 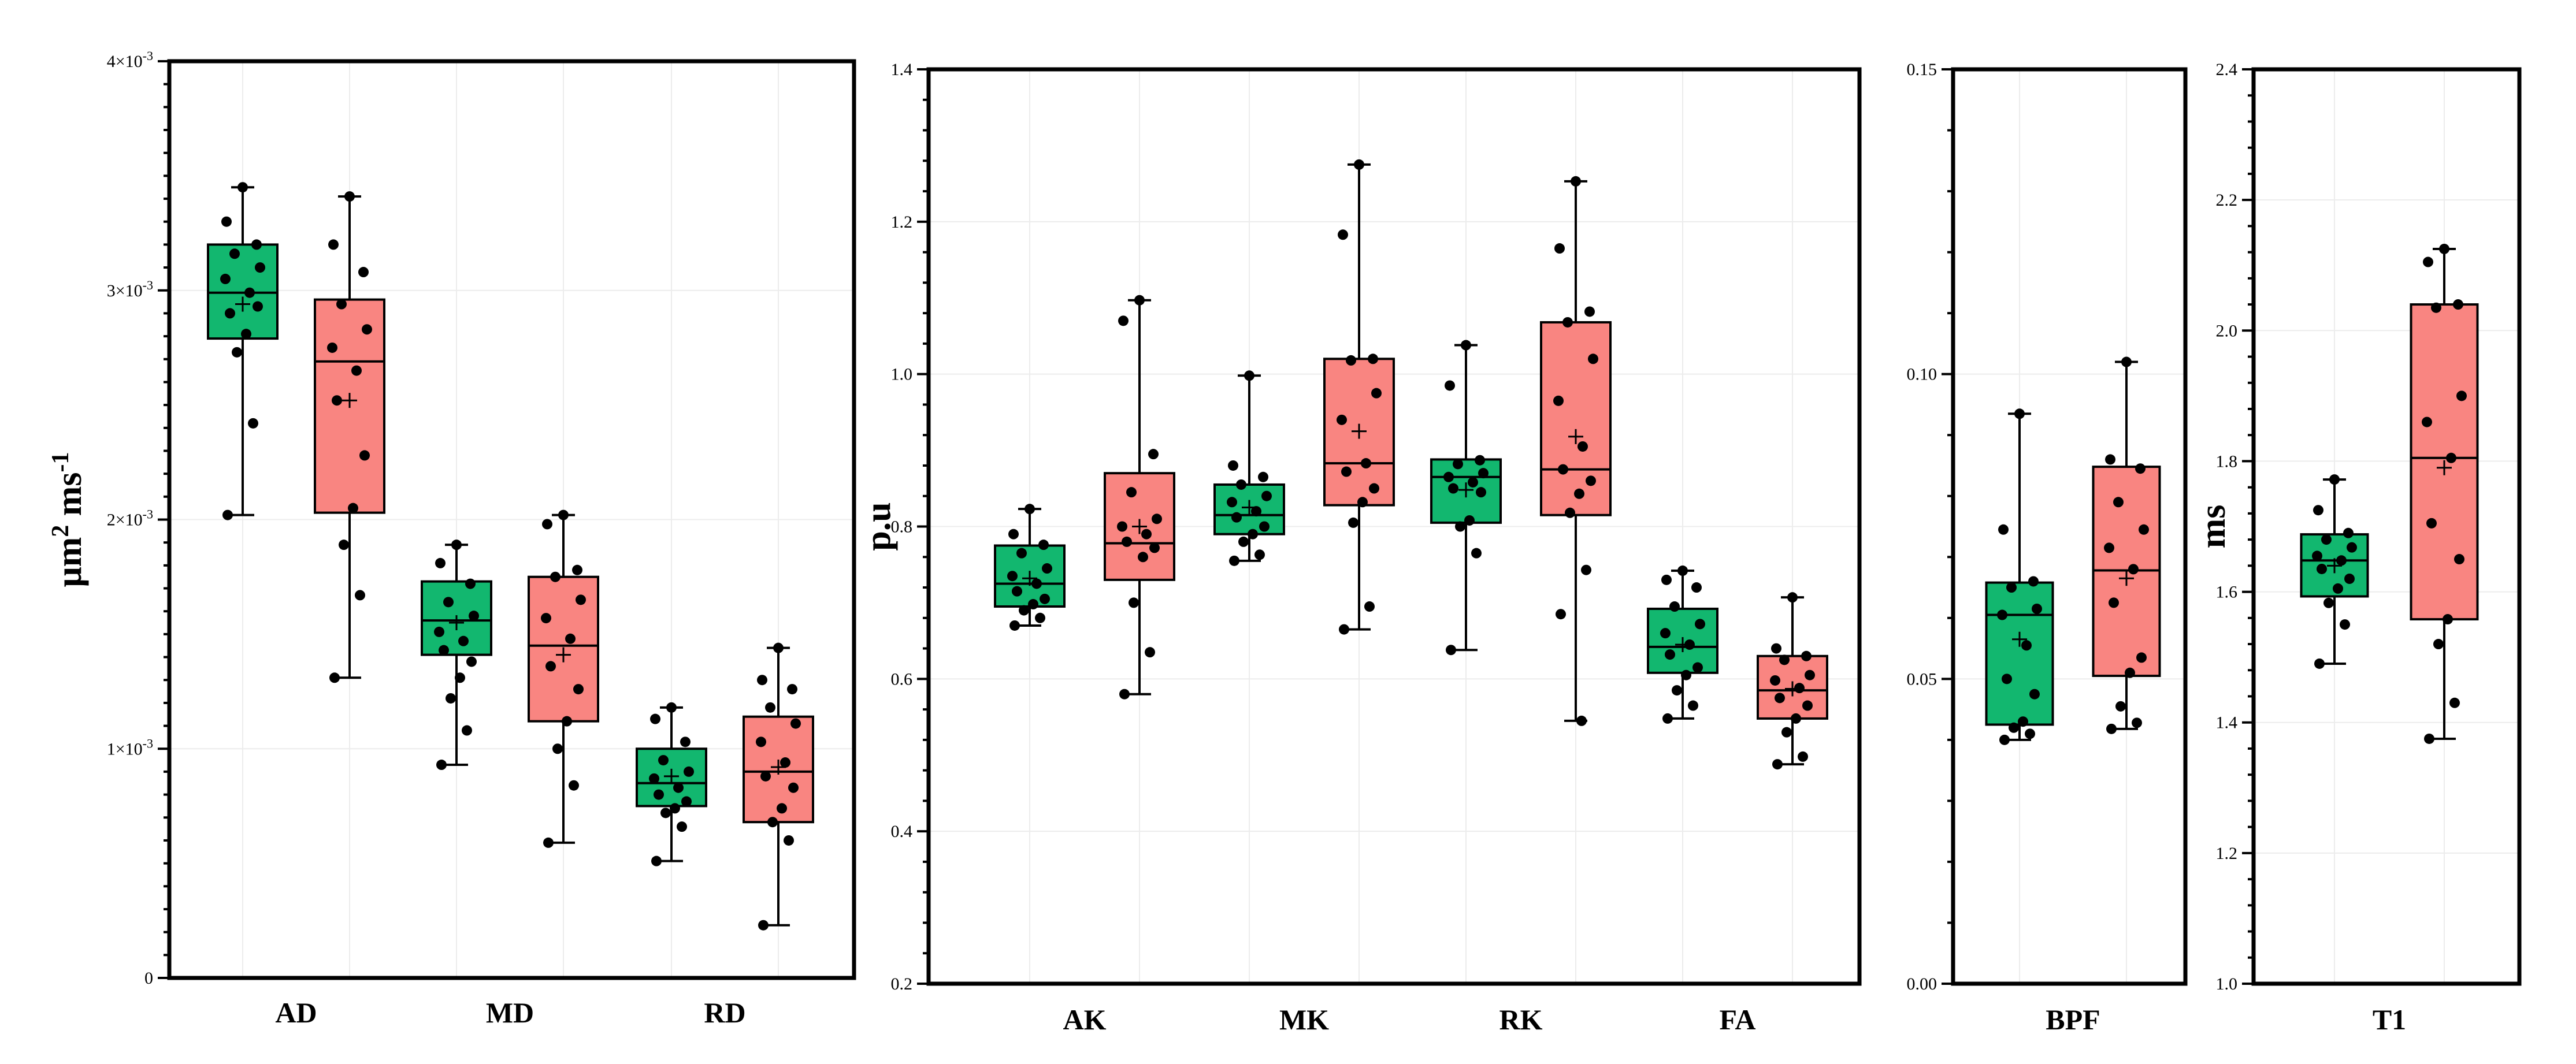 What do you see at coordinates (2227, 462) in the screenshot?
I see `y-tick-label: 1.8` at bounding box center [2227, 462].